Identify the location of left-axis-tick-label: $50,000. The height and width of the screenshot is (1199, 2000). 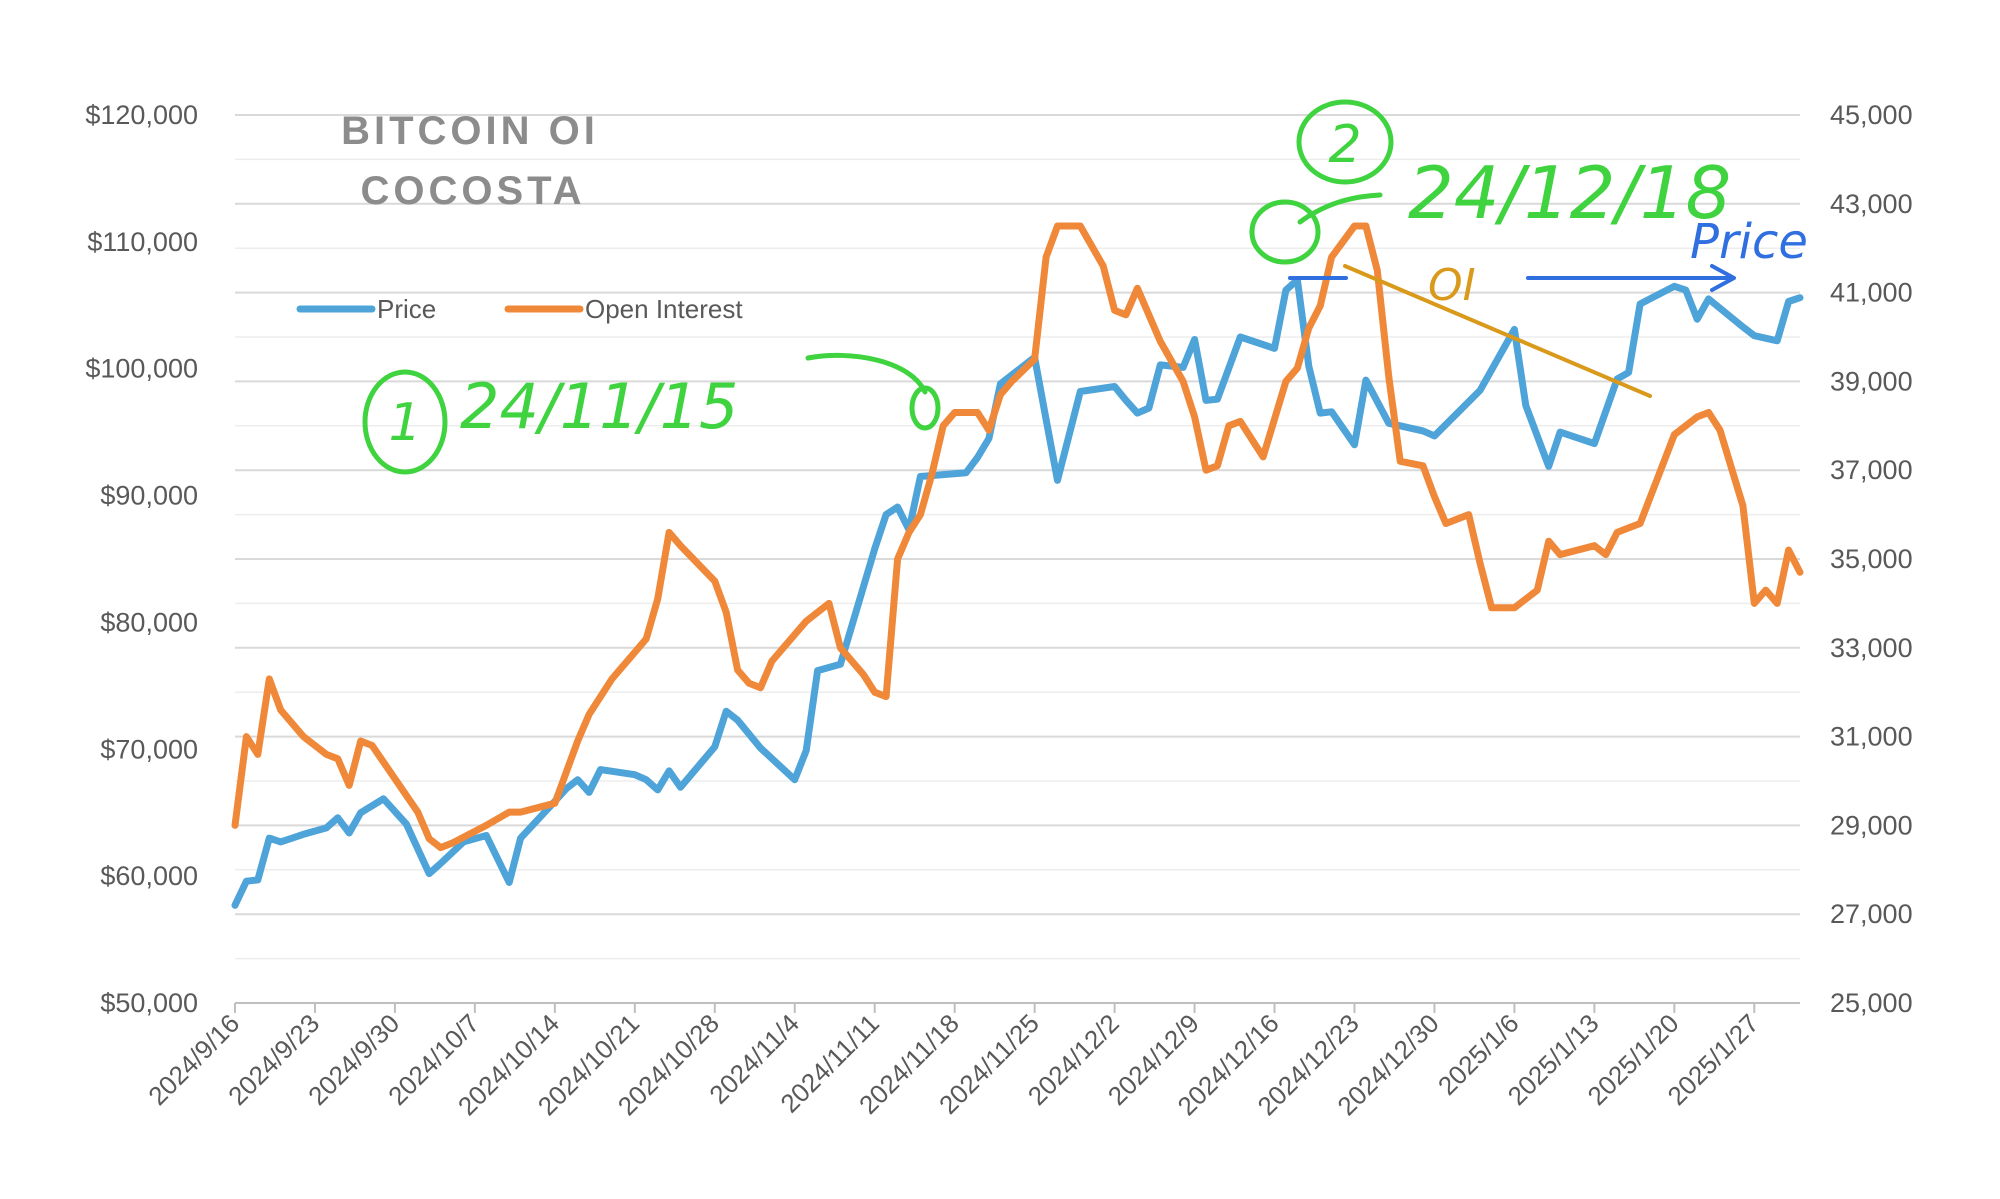
(149, 1003).